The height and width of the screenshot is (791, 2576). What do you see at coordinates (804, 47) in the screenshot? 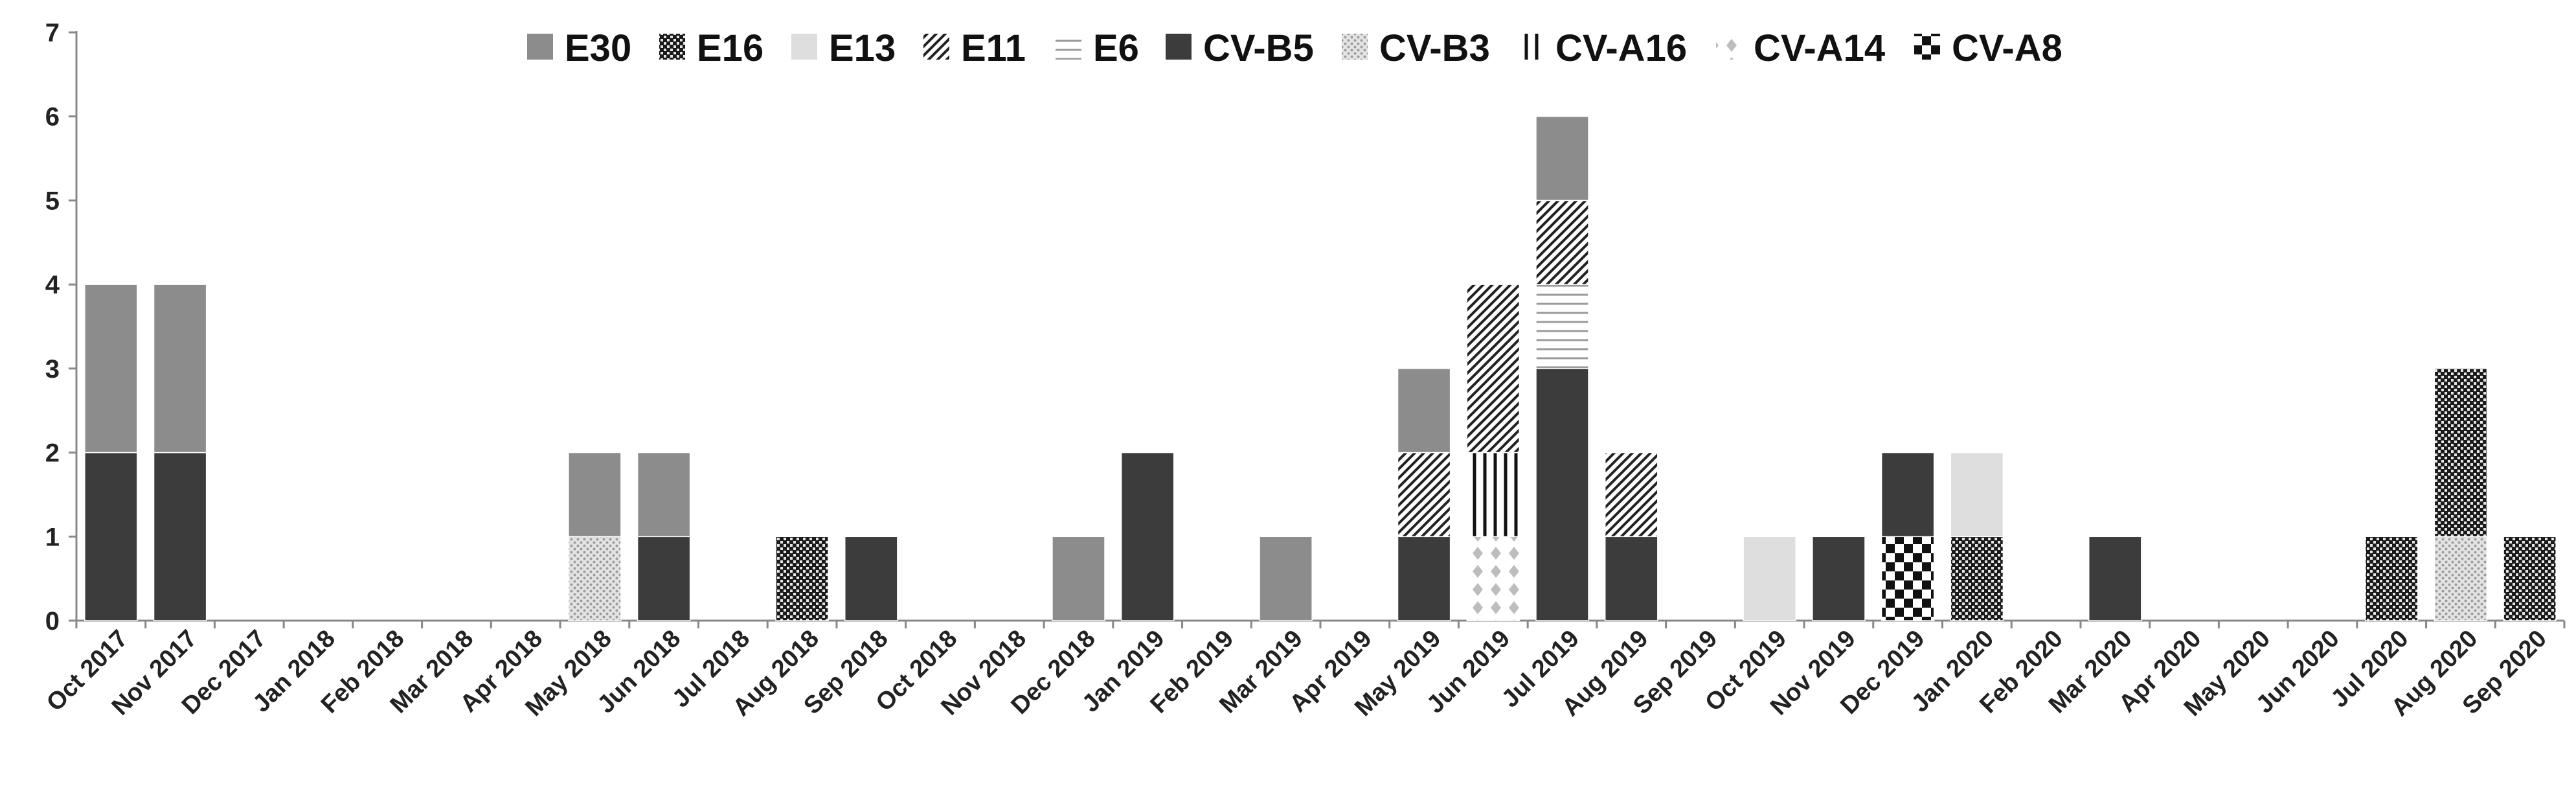
I see `legend-swatch-e13` at bounding box center [804, 47].